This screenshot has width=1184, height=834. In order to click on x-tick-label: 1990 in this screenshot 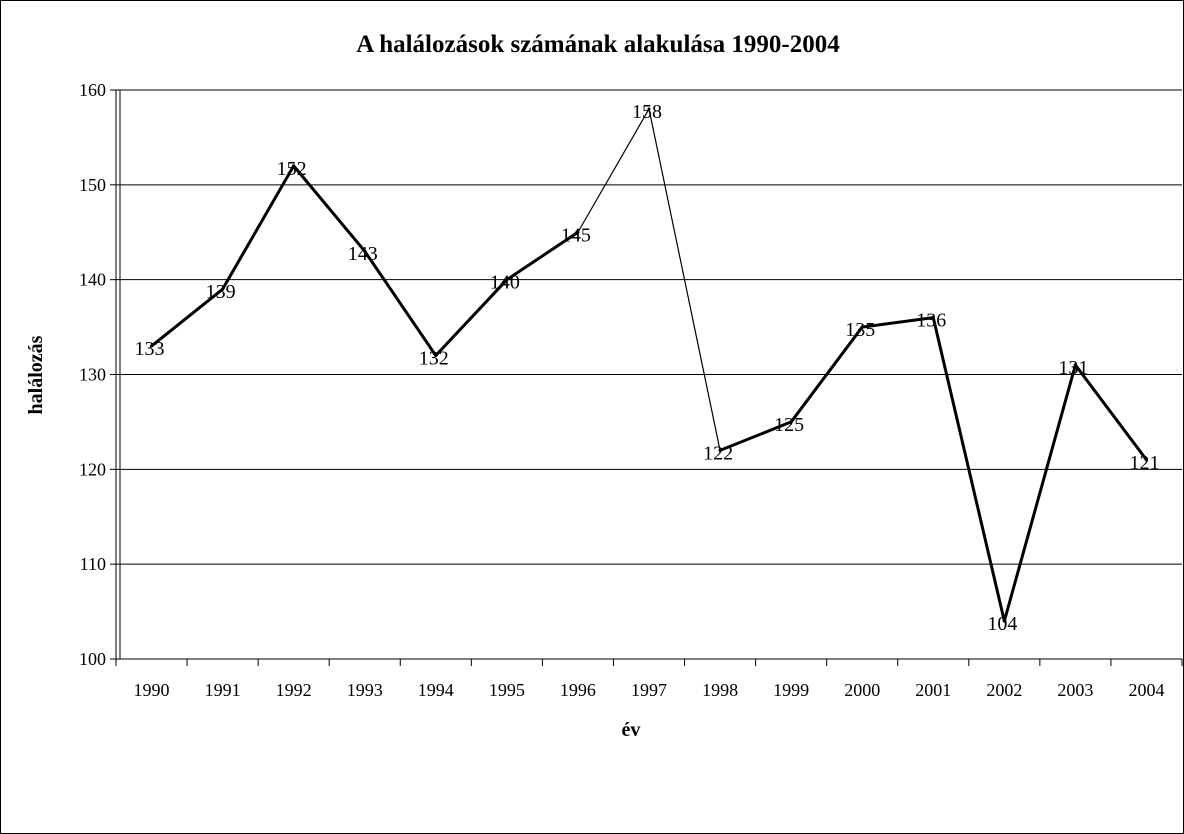, I will do `click(152, 690)`.